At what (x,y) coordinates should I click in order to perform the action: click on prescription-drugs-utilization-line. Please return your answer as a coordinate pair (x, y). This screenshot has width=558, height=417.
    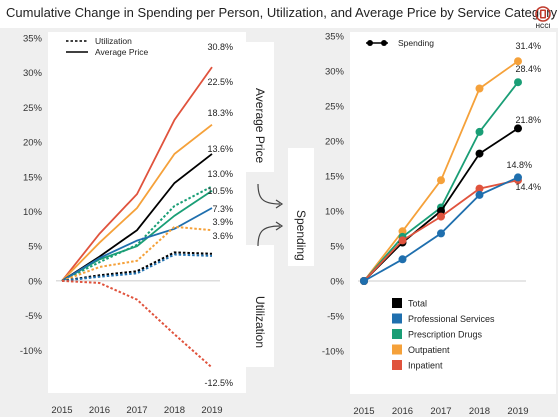
    Looking at the image, I should click on (137, 233).